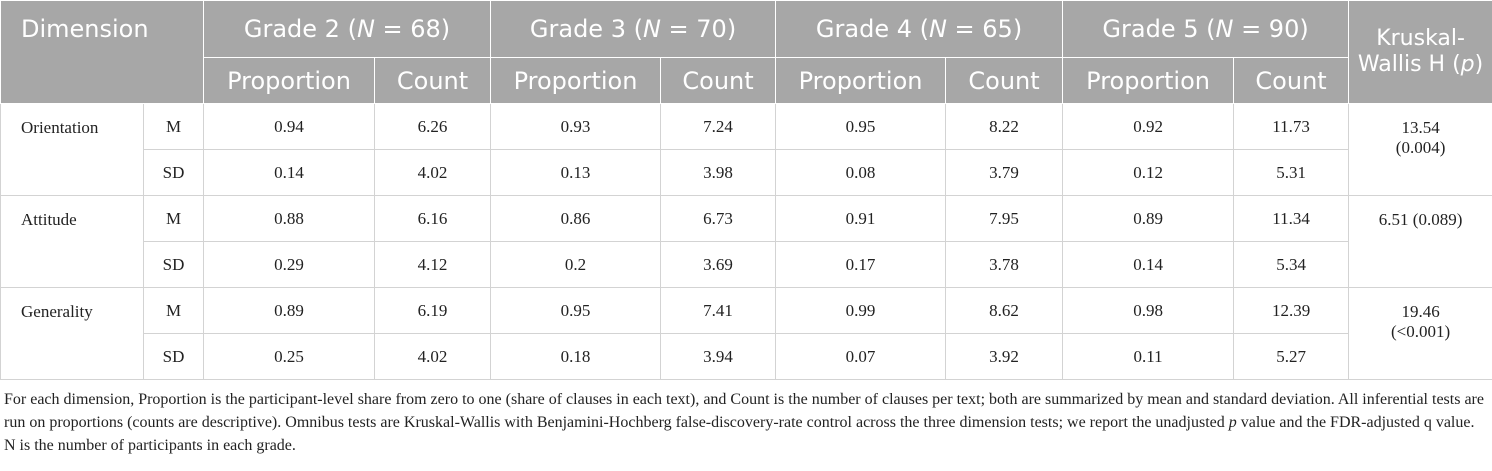  Describe the element at coordinates (861, 172) in the screenshot. I see `value-cell: 0.08` at that location.